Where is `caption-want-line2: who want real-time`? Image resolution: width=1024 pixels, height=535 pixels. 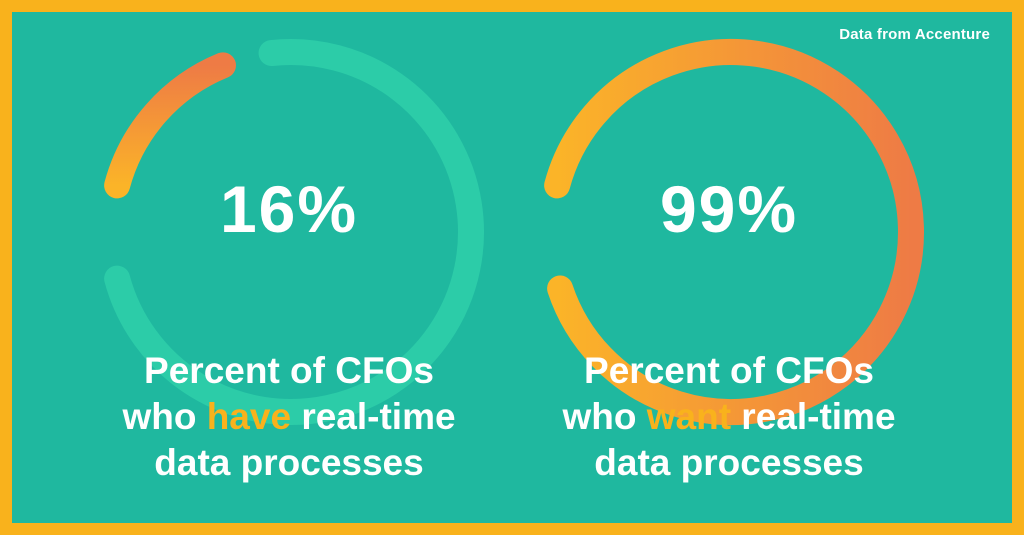
caption-want-line2: who want real-time is located at coordinates (729, 417).